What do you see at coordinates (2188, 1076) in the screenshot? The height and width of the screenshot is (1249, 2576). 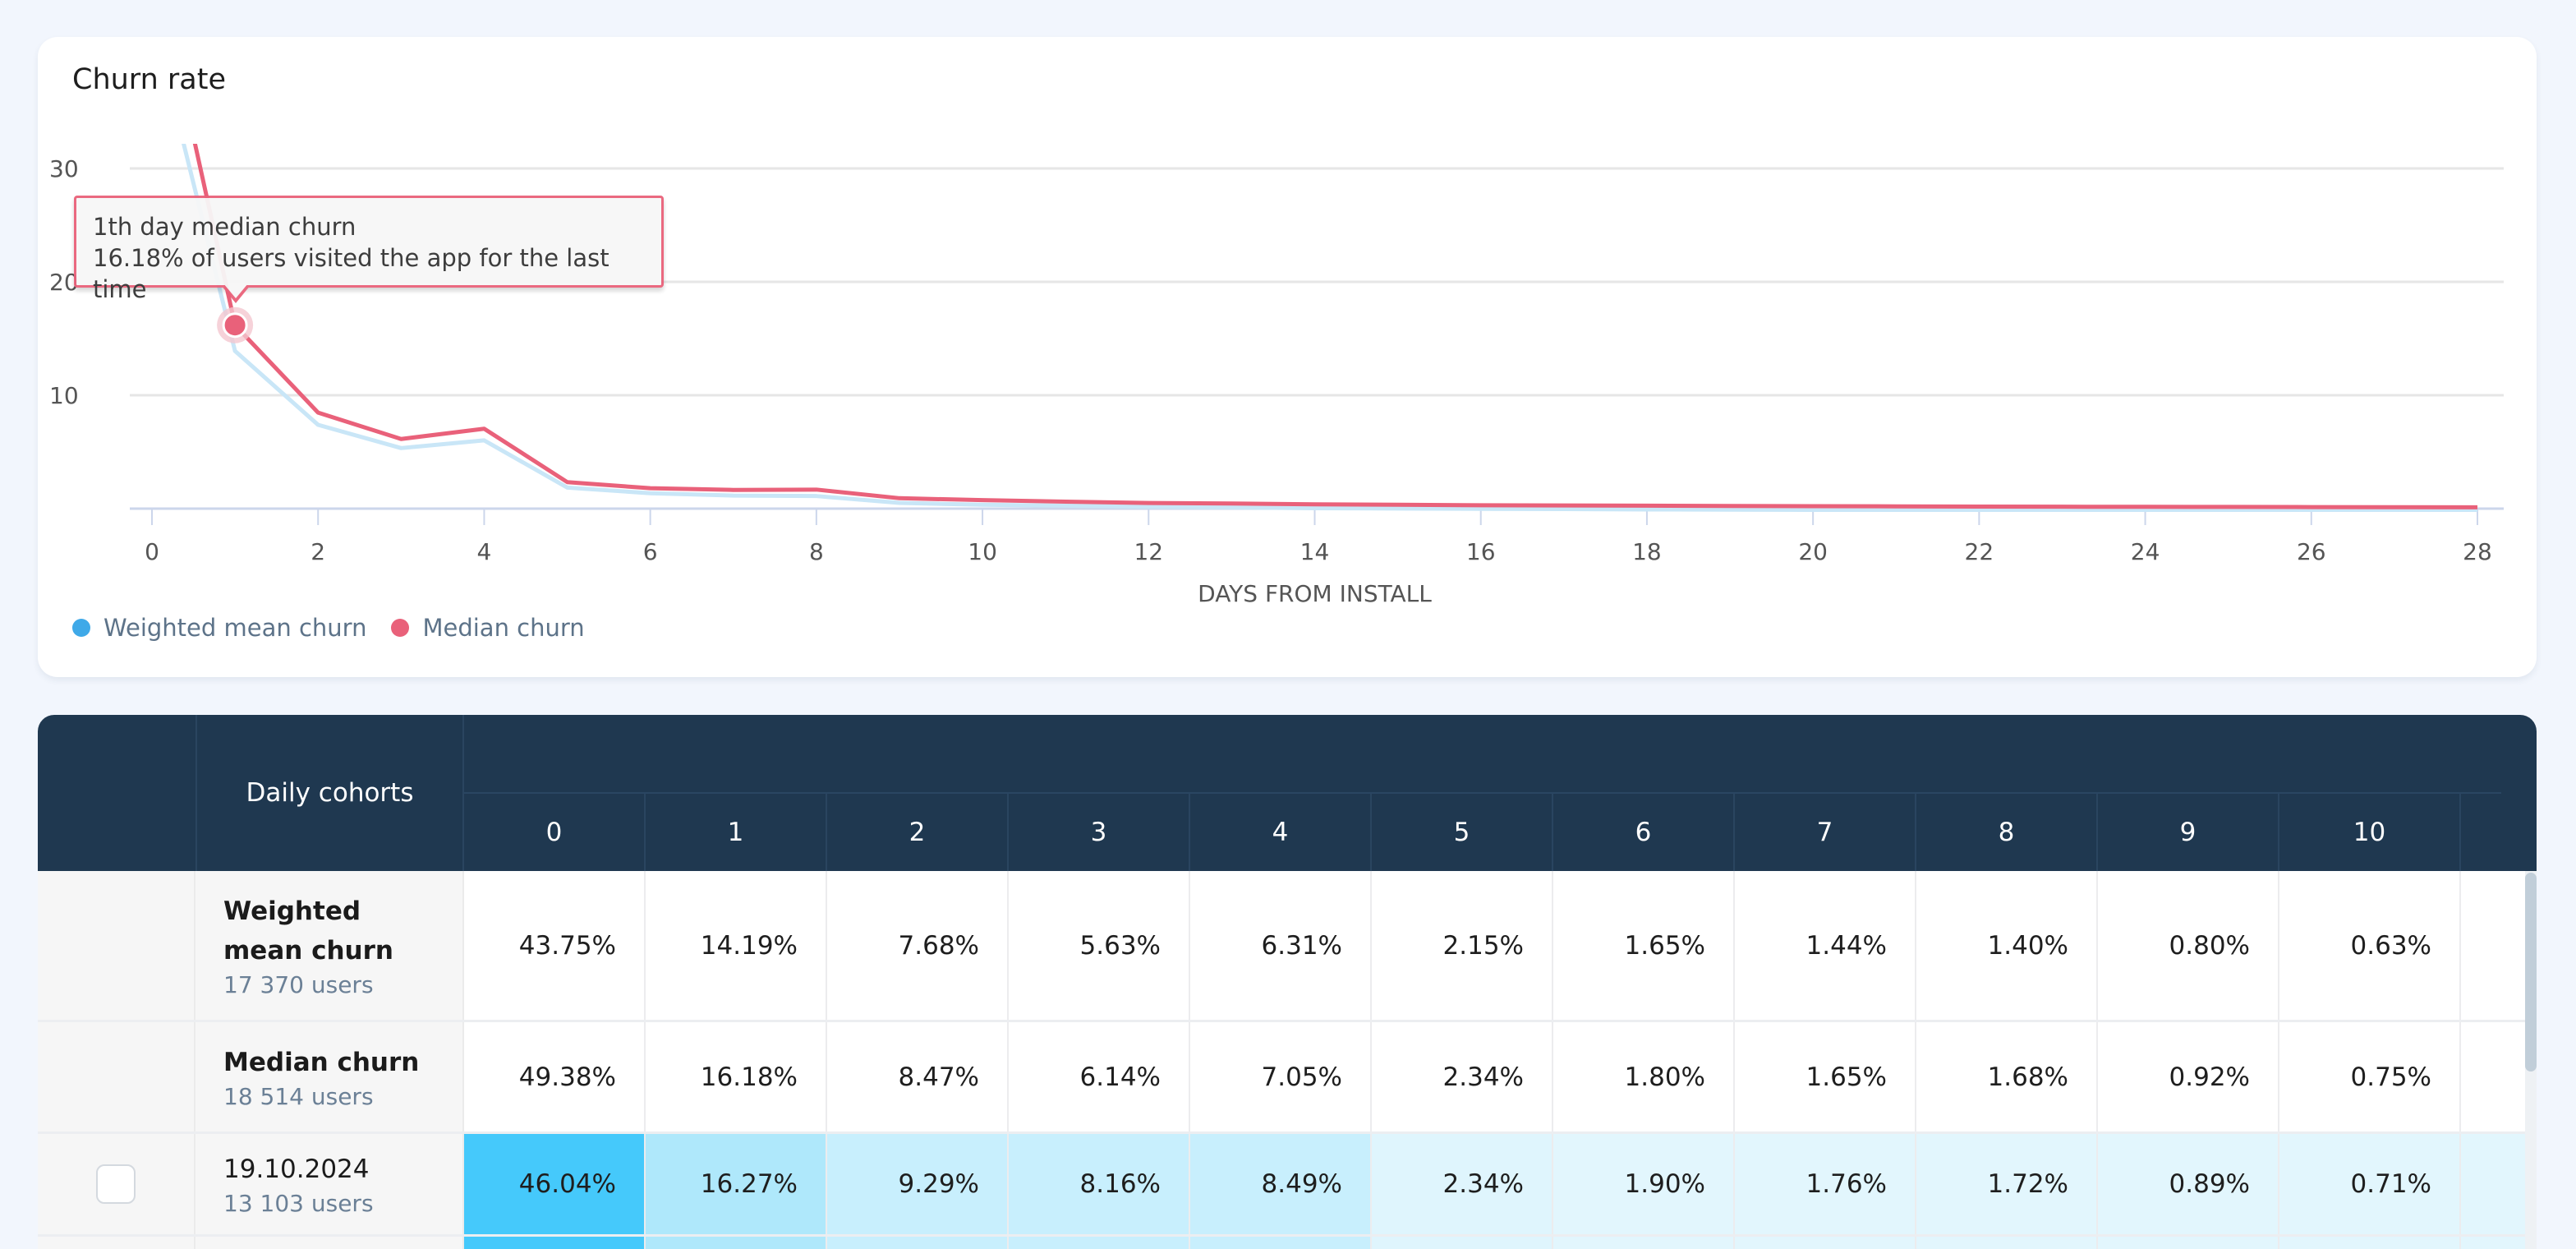 I see `value-cell-day-9: 0.92%` at bounding box center [2188, 1076].